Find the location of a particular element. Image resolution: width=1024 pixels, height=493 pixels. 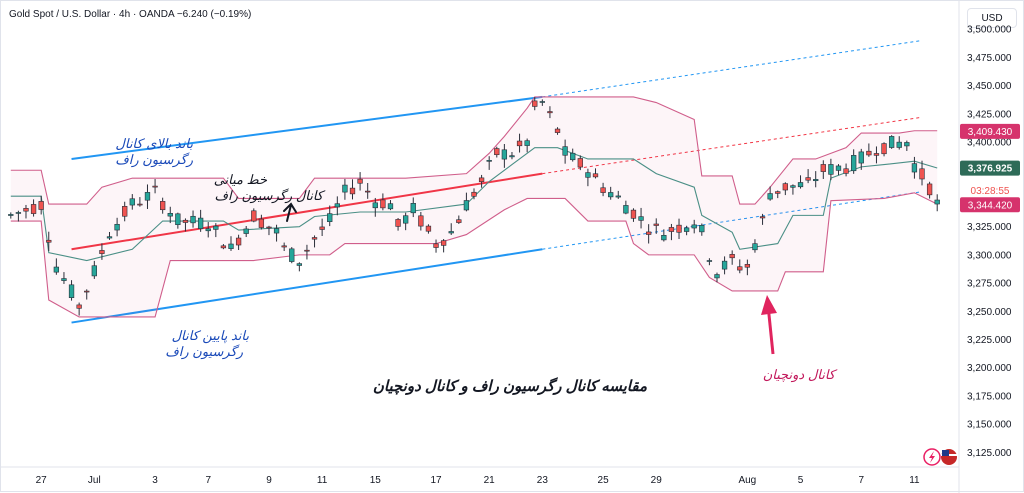

upper-price-tag is located at coordinates (990, 131).